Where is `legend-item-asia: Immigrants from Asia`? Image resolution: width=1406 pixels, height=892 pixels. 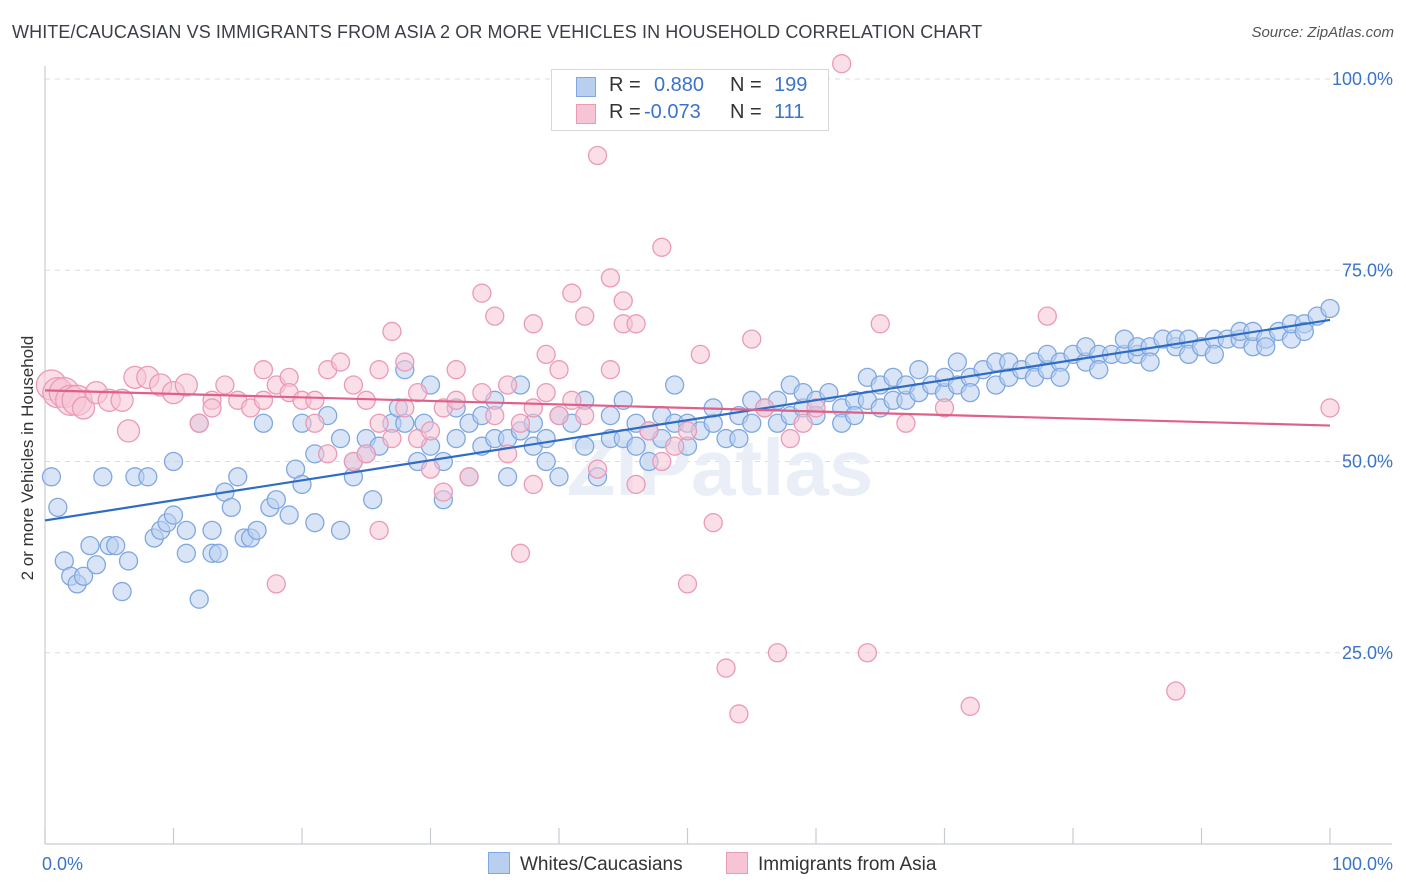
legend-item-asia: Immigrants from Asia is located at coordinates (831, 864).